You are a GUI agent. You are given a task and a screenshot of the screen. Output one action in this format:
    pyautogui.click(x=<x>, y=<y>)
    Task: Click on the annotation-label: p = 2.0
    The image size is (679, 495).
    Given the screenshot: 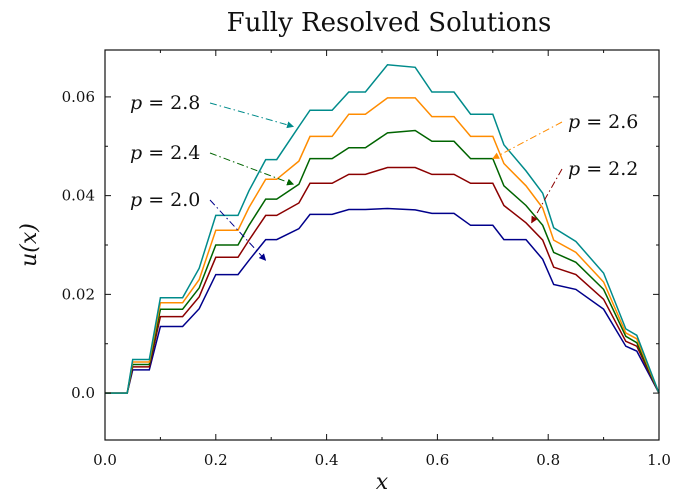 What is the action you would take?
    pyautogui.click(x=165, y=200)
    